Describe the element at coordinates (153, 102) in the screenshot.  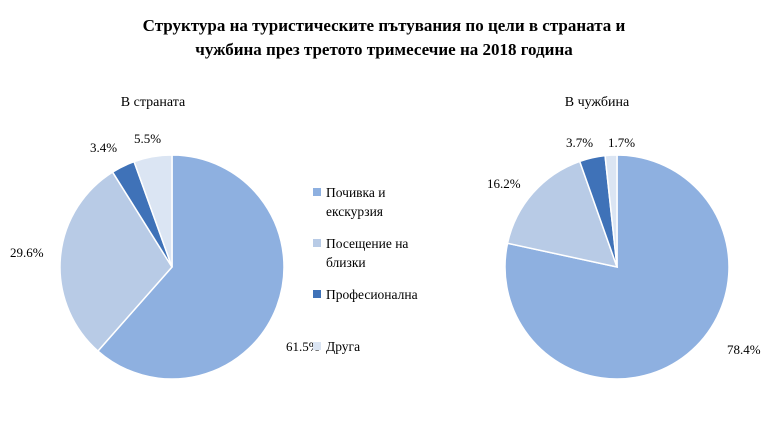
I see `pie-title-domestic: В страната` at that location.